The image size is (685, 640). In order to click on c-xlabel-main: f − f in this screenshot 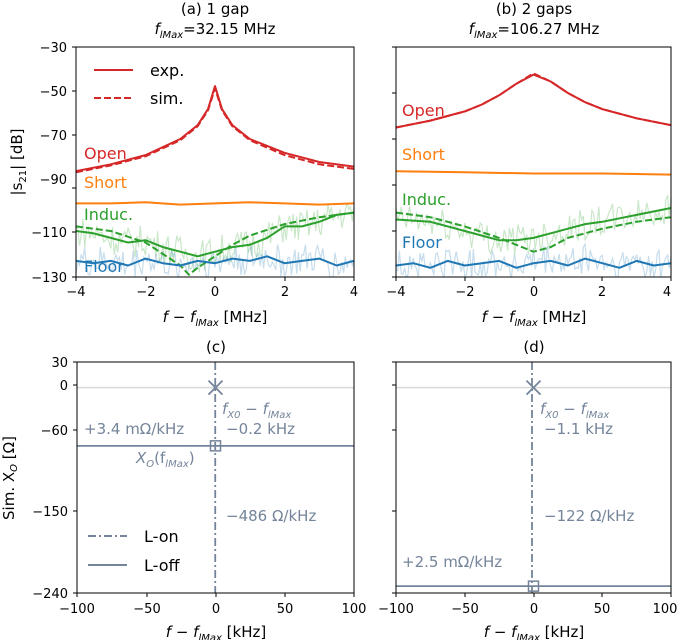, I will do `click(183, 631)`.